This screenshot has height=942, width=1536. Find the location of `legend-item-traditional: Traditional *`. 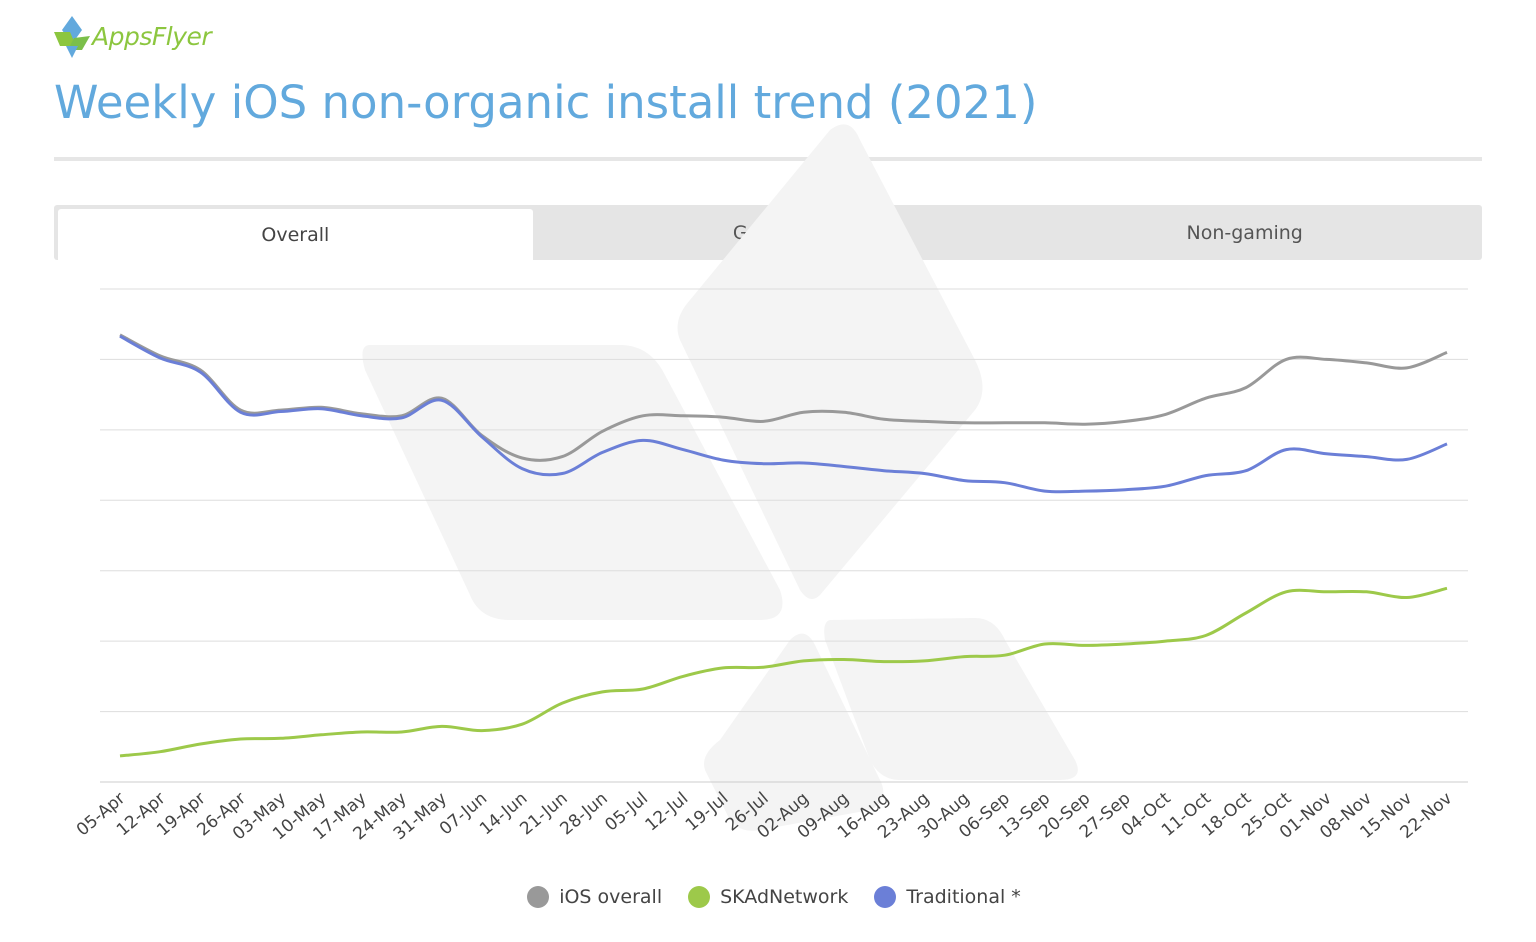

legend-item-traditional: Traditional * is located at coordinates (947, 897).